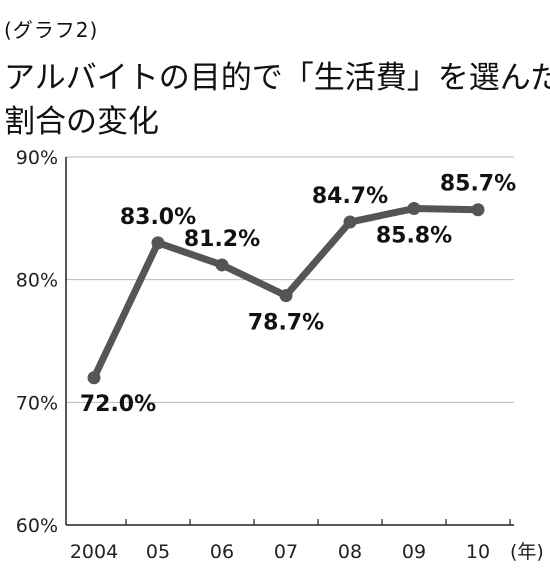  What do you see at coordinates (222, 552) in the screenshot?
I see `x-tick-label: 06` at bounding box center [222, 552].